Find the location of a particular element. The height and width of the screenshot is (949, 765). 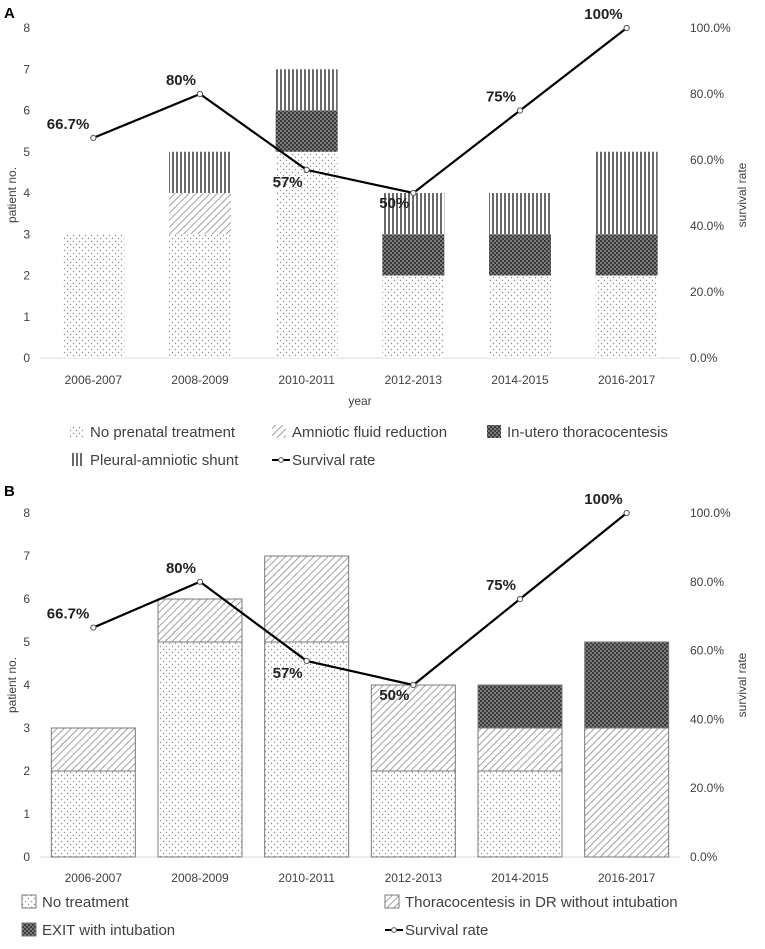

y-tick-label: 0 is located at coordinates (26, 358).